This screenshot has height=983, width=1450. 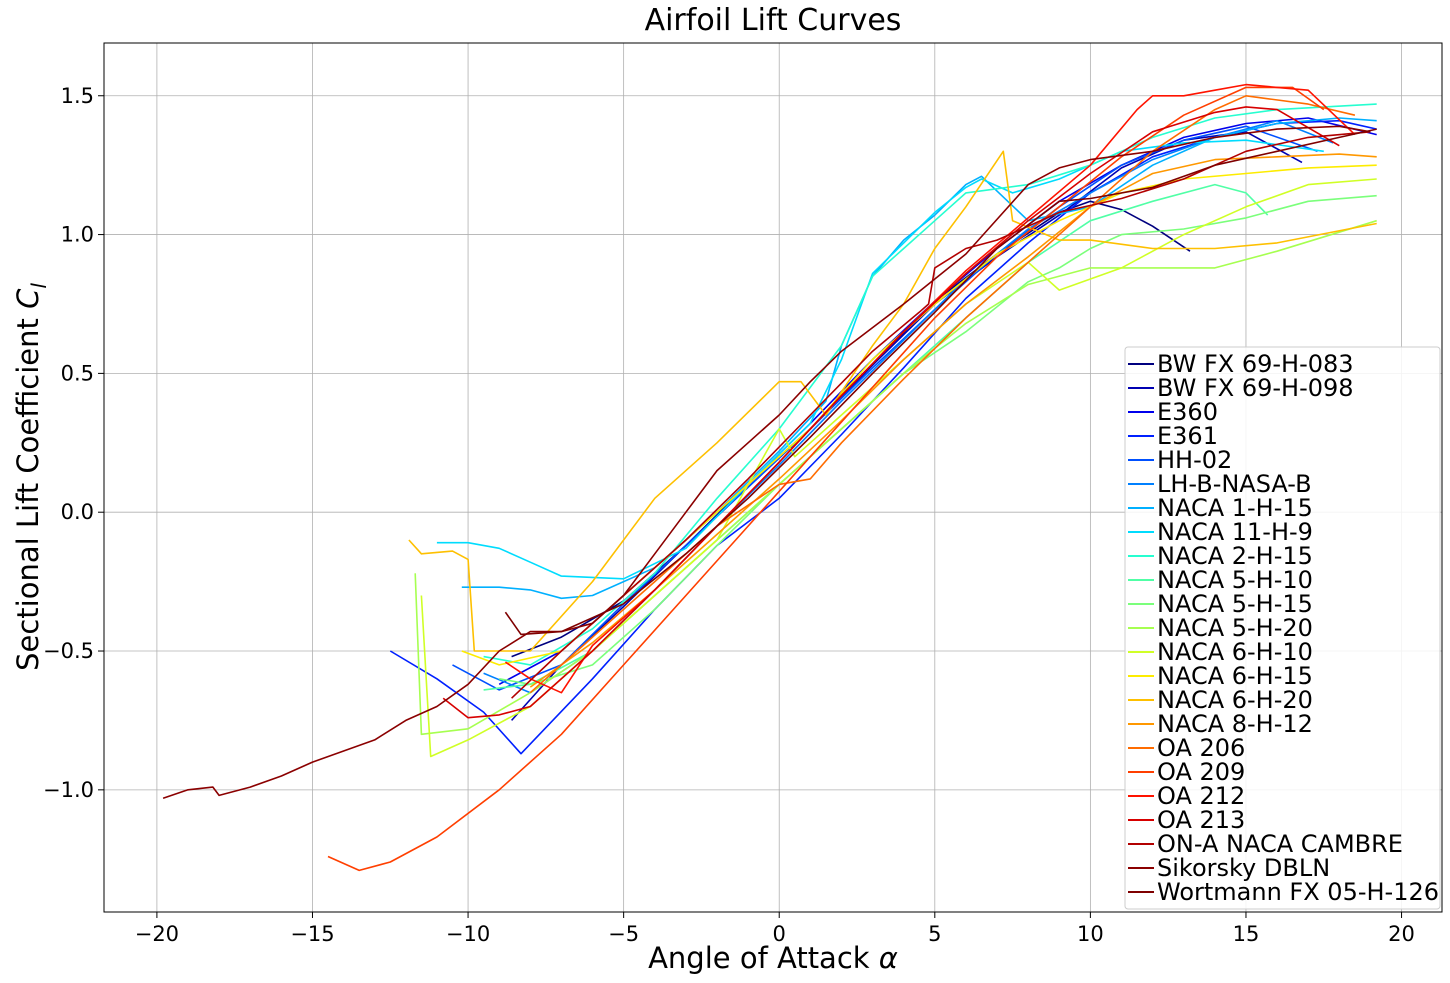 I want to click on legend-label: OA 213, so click(x=1201, y=820).